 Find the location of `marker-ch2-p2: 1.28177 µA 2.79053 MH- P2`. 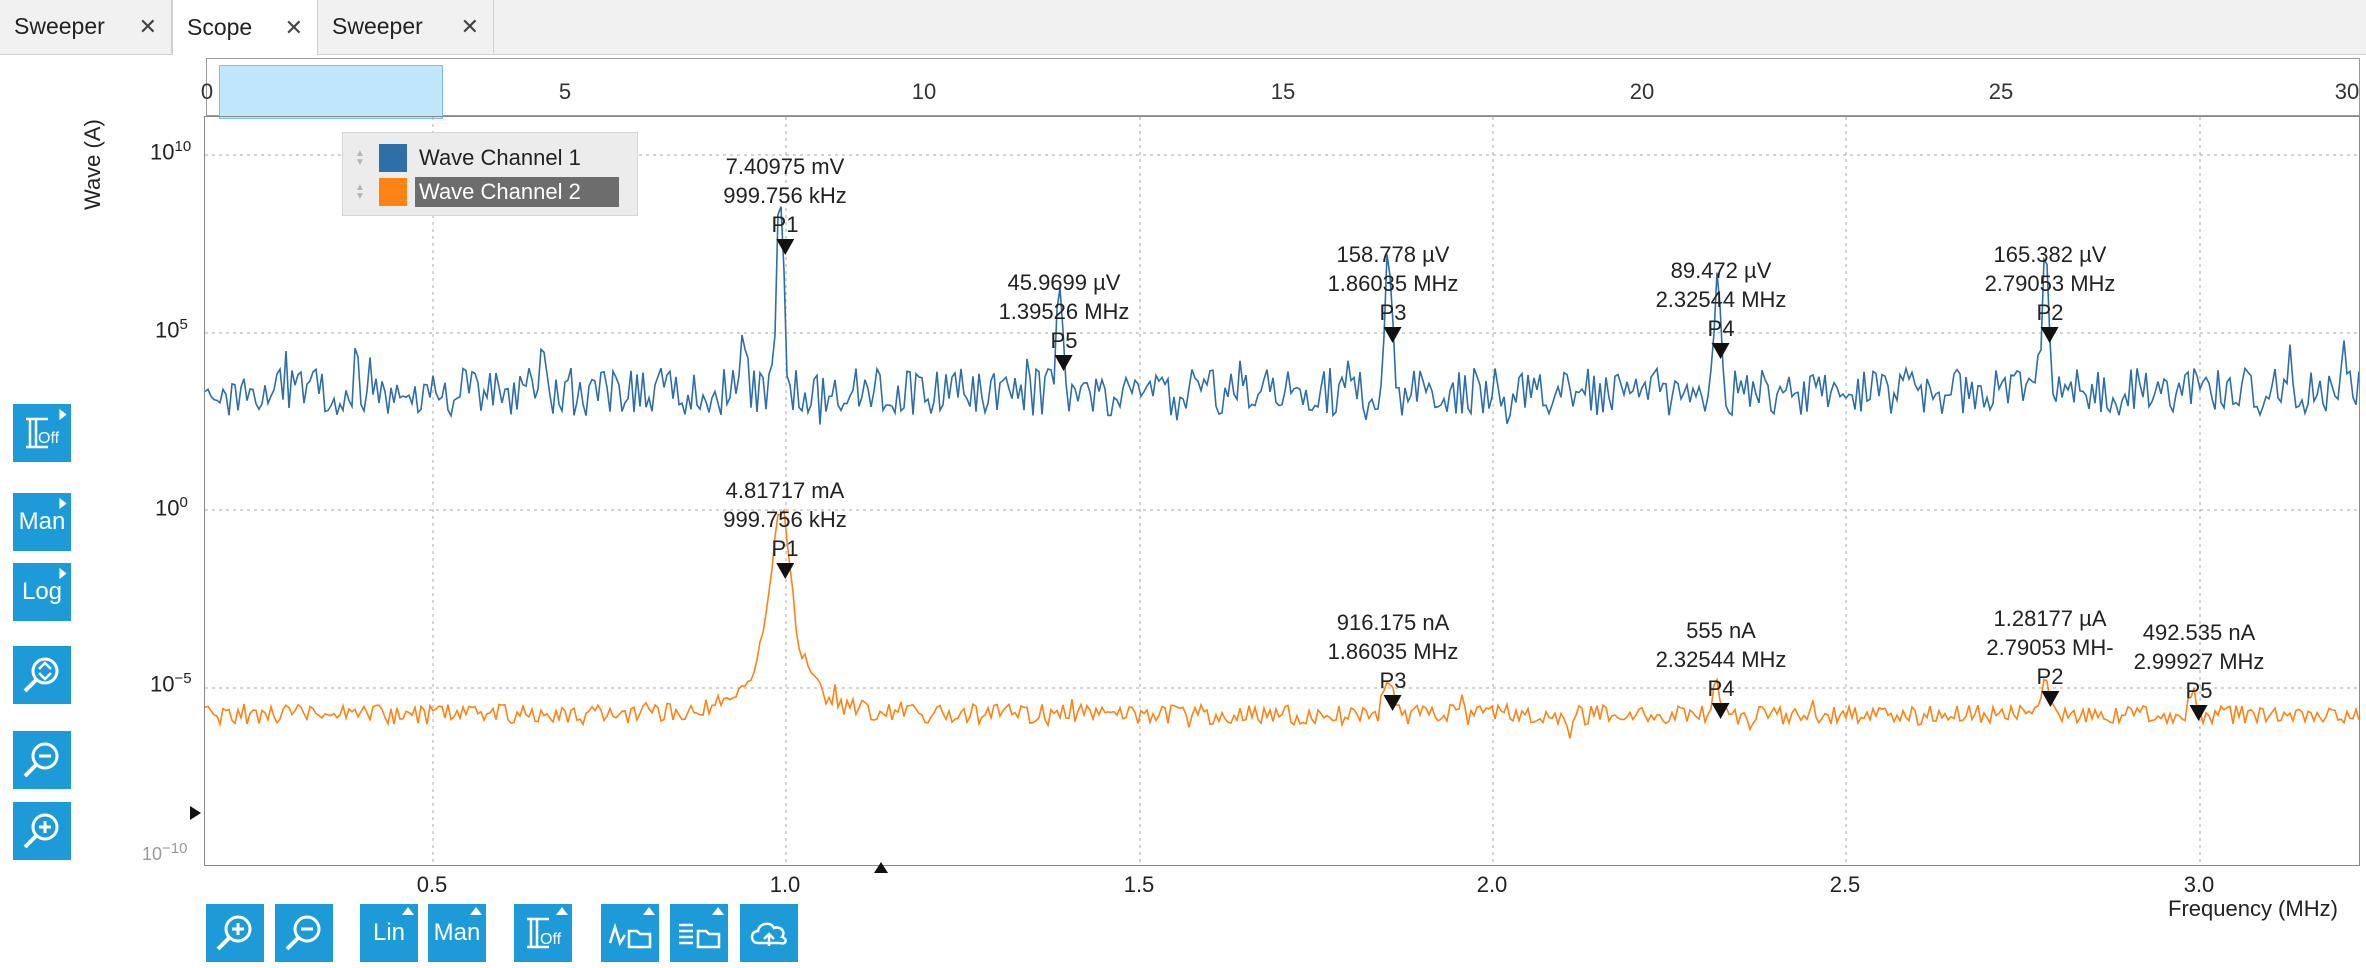

marker-ch2-p2: 1.28177 µA 2.79053 MH- P2 is located at coordinates (2050, 655).